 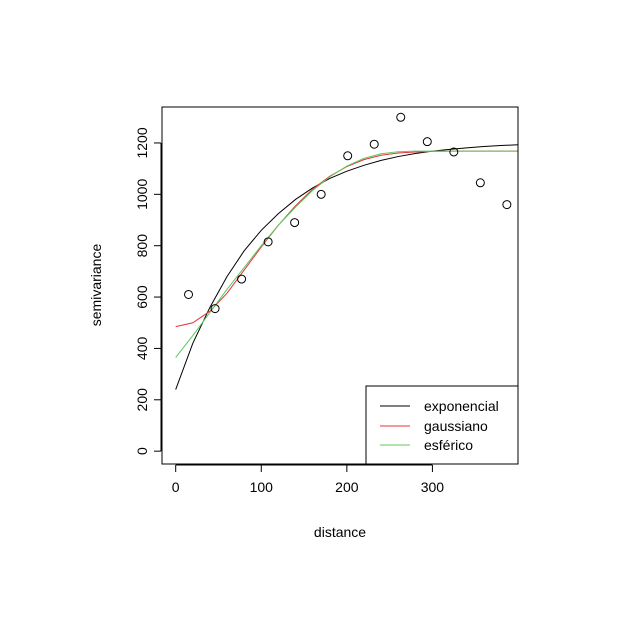 I want to click on legend: exponencial gaussiano esférico, so click(x=442, y=425).